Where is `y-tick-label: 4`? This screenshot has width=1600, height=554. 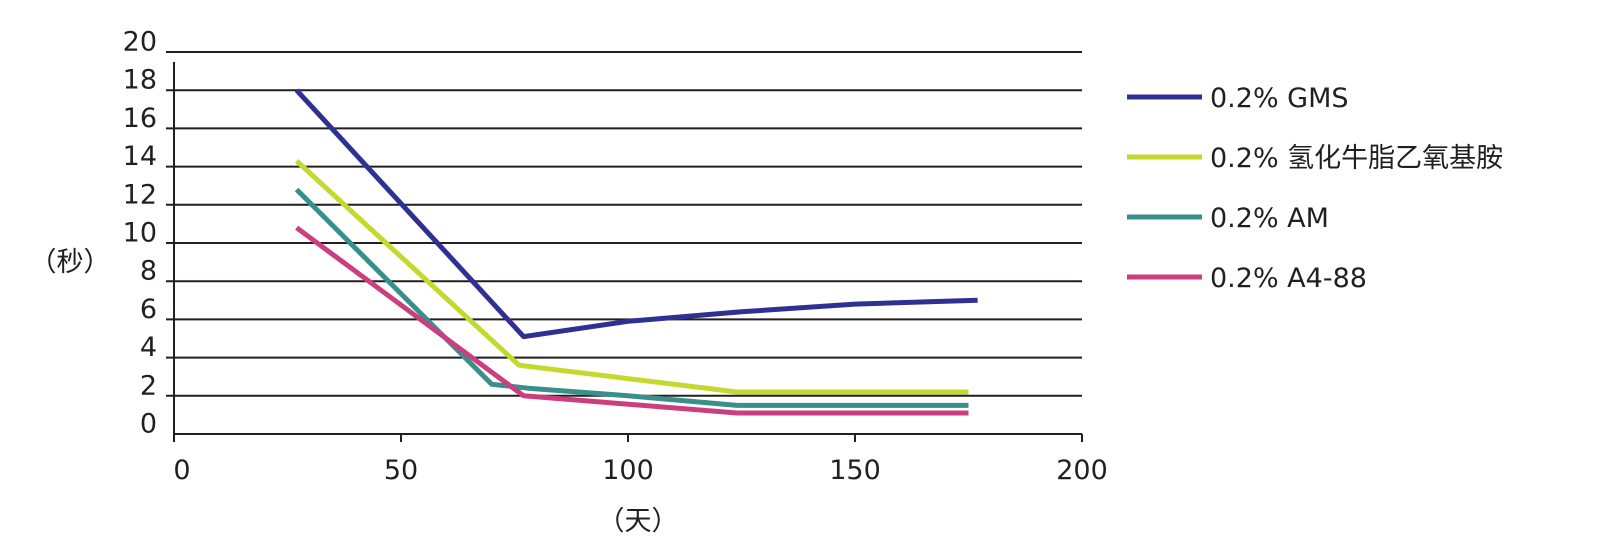 y-tick-label: 4 is located at coordinates (148, 347).